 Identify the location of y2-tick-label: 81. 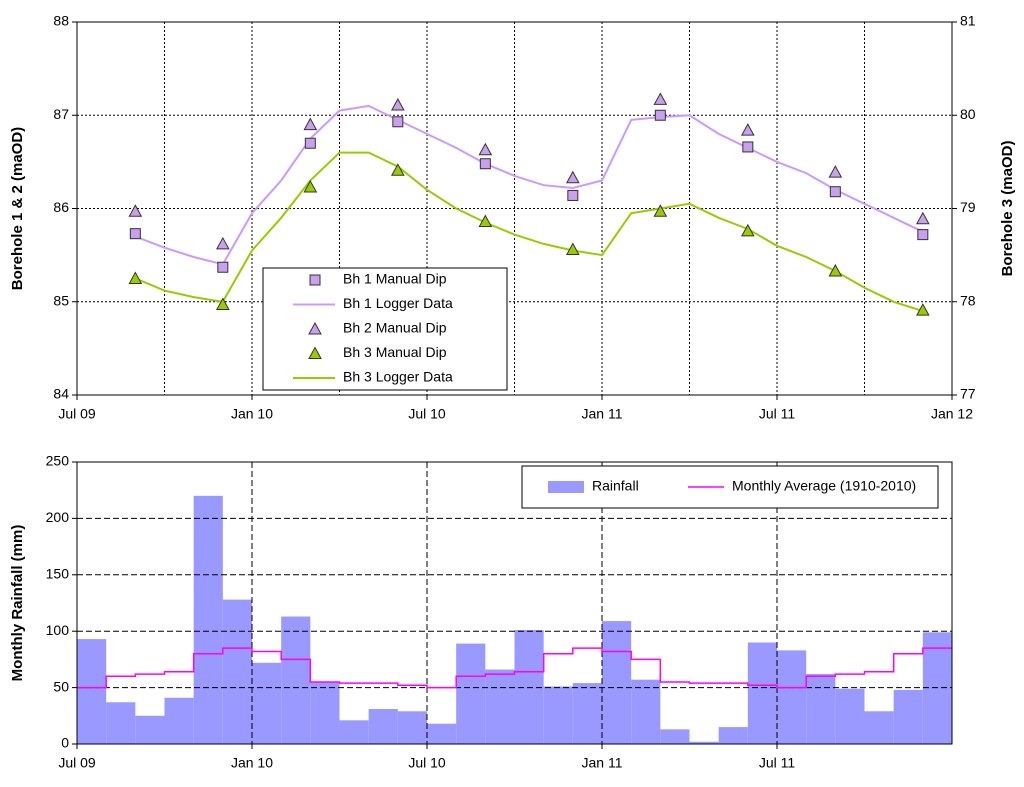
(968, 21).